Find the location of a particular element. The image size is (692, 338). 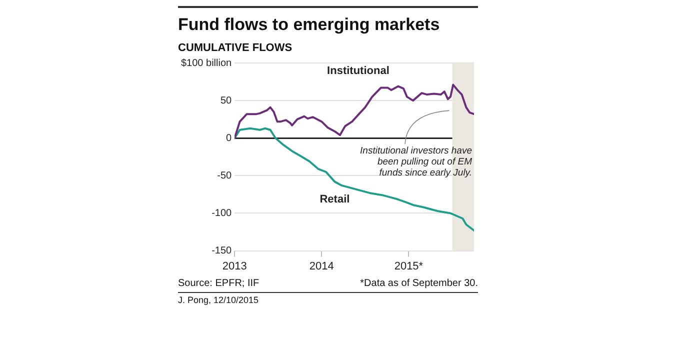

x-tick-label: 2015* is located at coordinates (409, 266).